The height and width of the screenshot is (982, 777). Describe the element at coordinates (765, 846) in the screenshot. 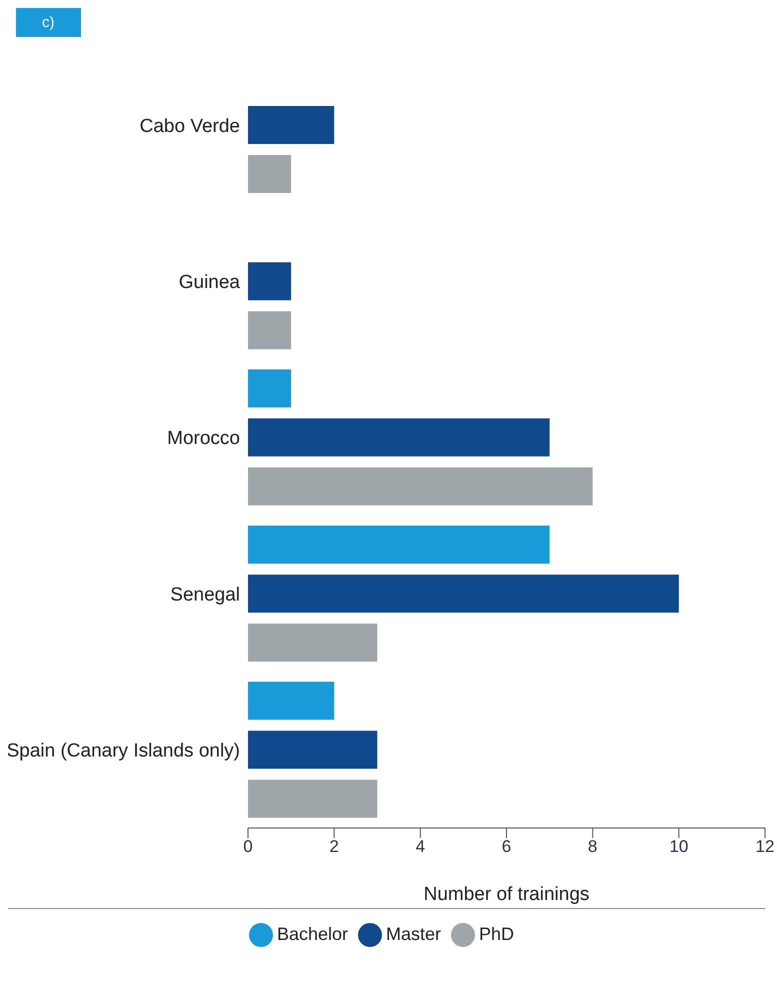

I see `x-tick-label: 12` at that location.